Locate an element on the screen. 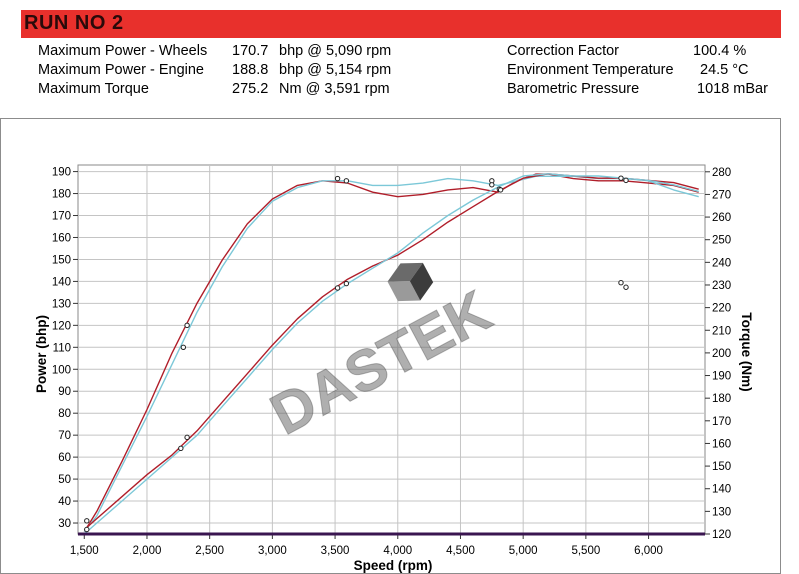 This screenshot has height=574, width=799. y-tick-label: 140 is located at coordinates (61, 282).